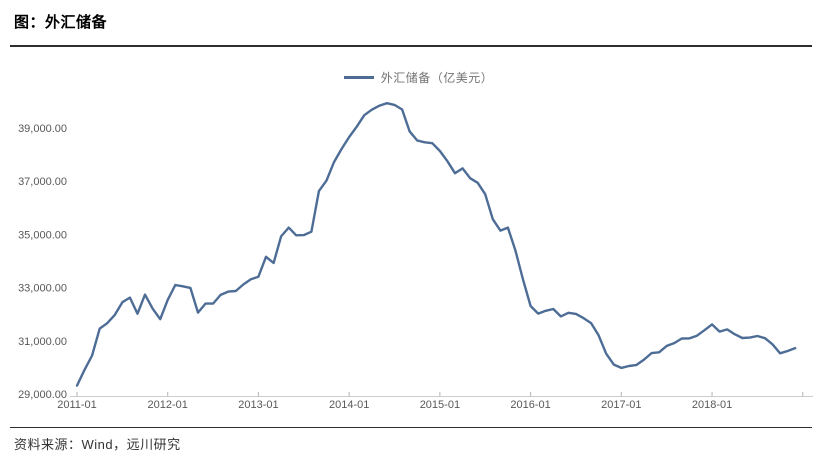  Describe the element at coordinates (168, 405) in the screenshot. I see `x-tick-label: 2012-01` at that location.